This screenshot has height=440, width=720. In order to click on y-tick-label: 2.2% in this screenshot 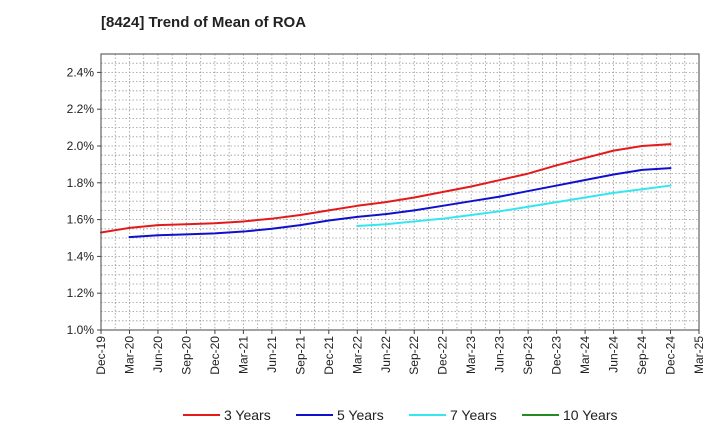, I will do `click(81, 109)`.